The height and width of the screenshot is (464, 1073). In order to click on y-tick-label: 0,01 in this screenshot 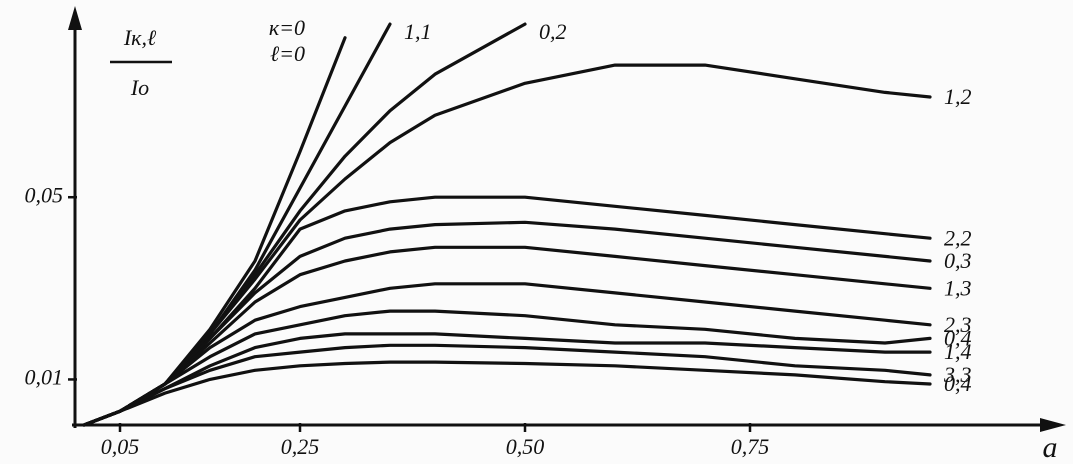, I will do `click(44, 376)`.